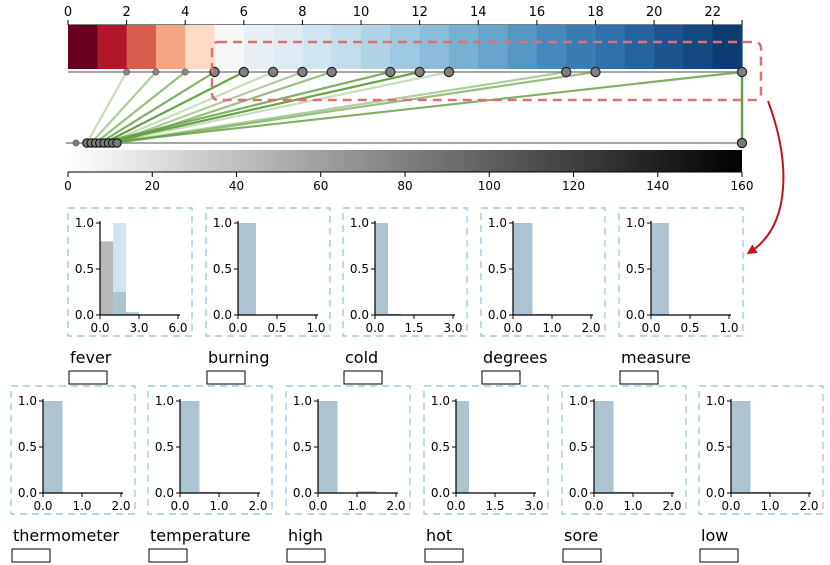 The height and width of the screenshot is (565, 830). Describe the element at coordinates (537, 12) in the screenshot. I see `top-axis-tick-label: 16` at that location.